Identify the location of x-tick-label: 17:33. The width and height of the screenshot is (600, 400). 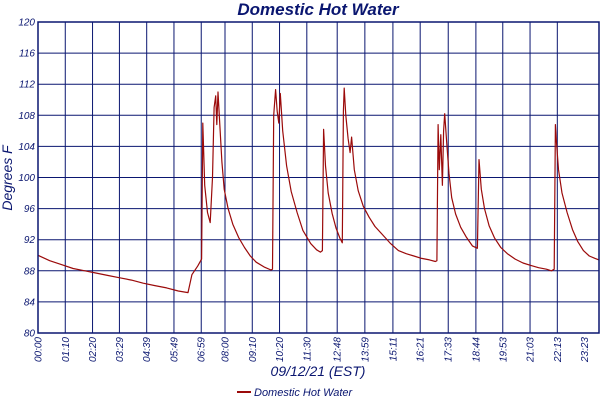
(449, 349).